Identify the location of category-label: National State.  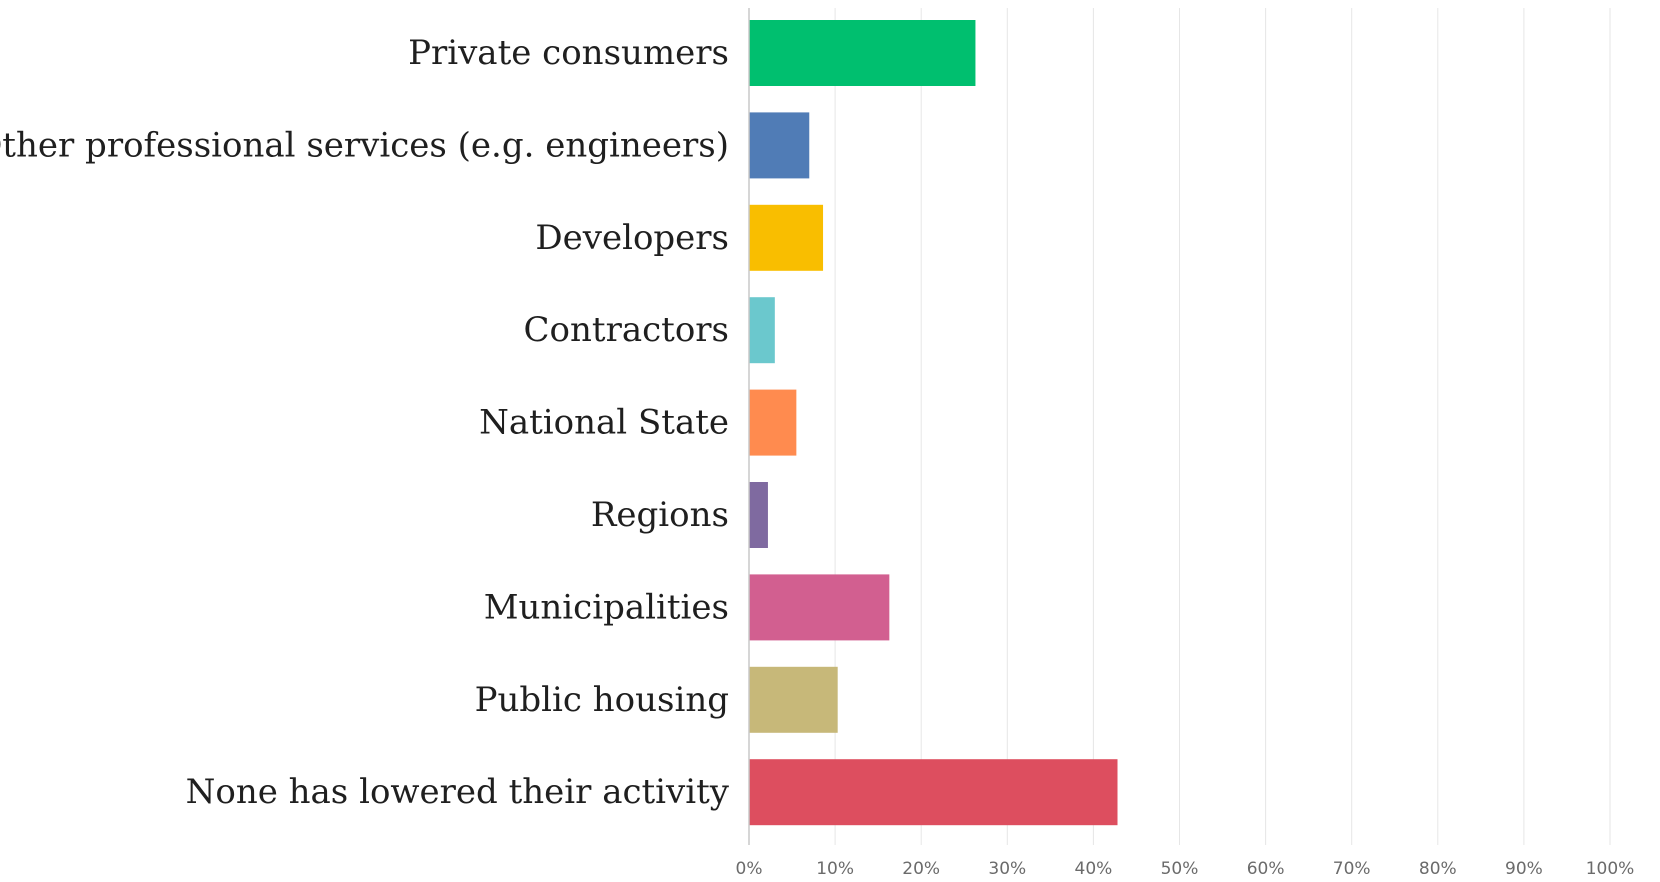
(604, 423).